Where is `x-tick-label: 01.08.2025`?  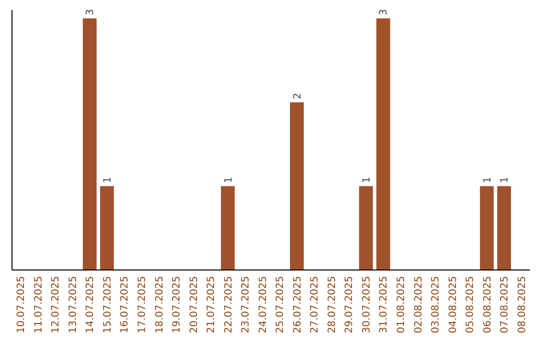 x-tick-label: 01.08.2025 is located at coordinates (401, 305).